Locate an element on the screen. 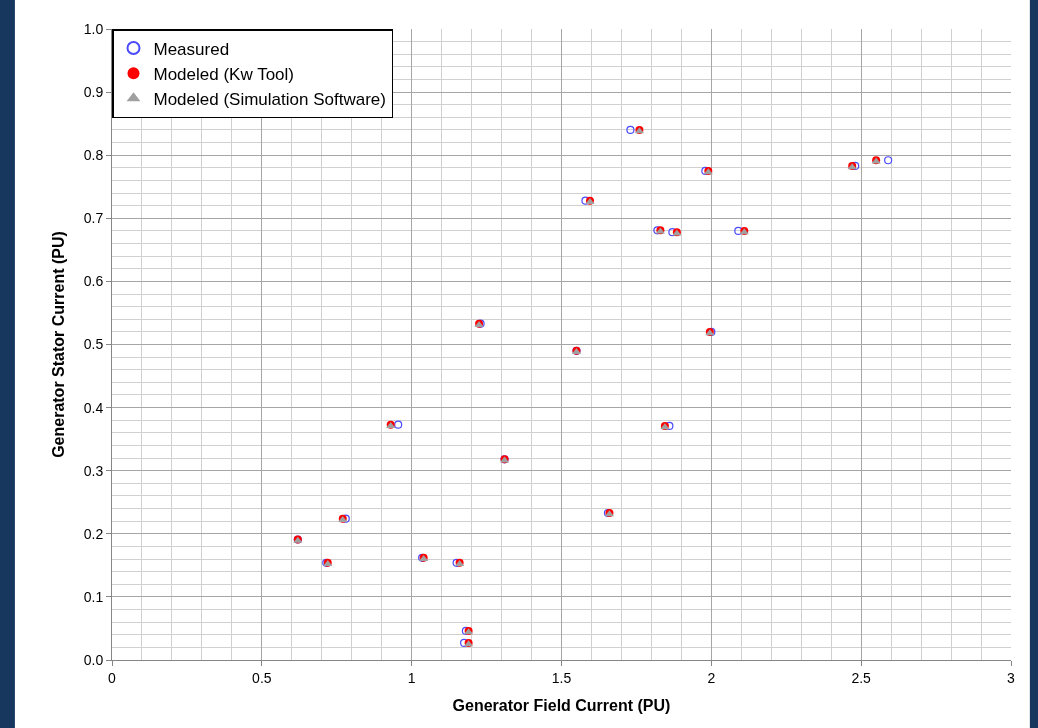 This screenshot has height=728, width=1038. x-tick-label: 2.5 is located at coordinates (861, 677).